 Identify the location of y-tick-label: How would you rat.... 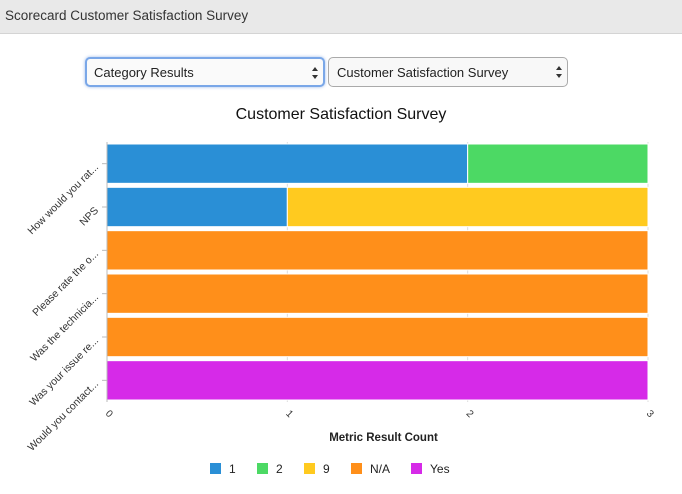
(63, 199).